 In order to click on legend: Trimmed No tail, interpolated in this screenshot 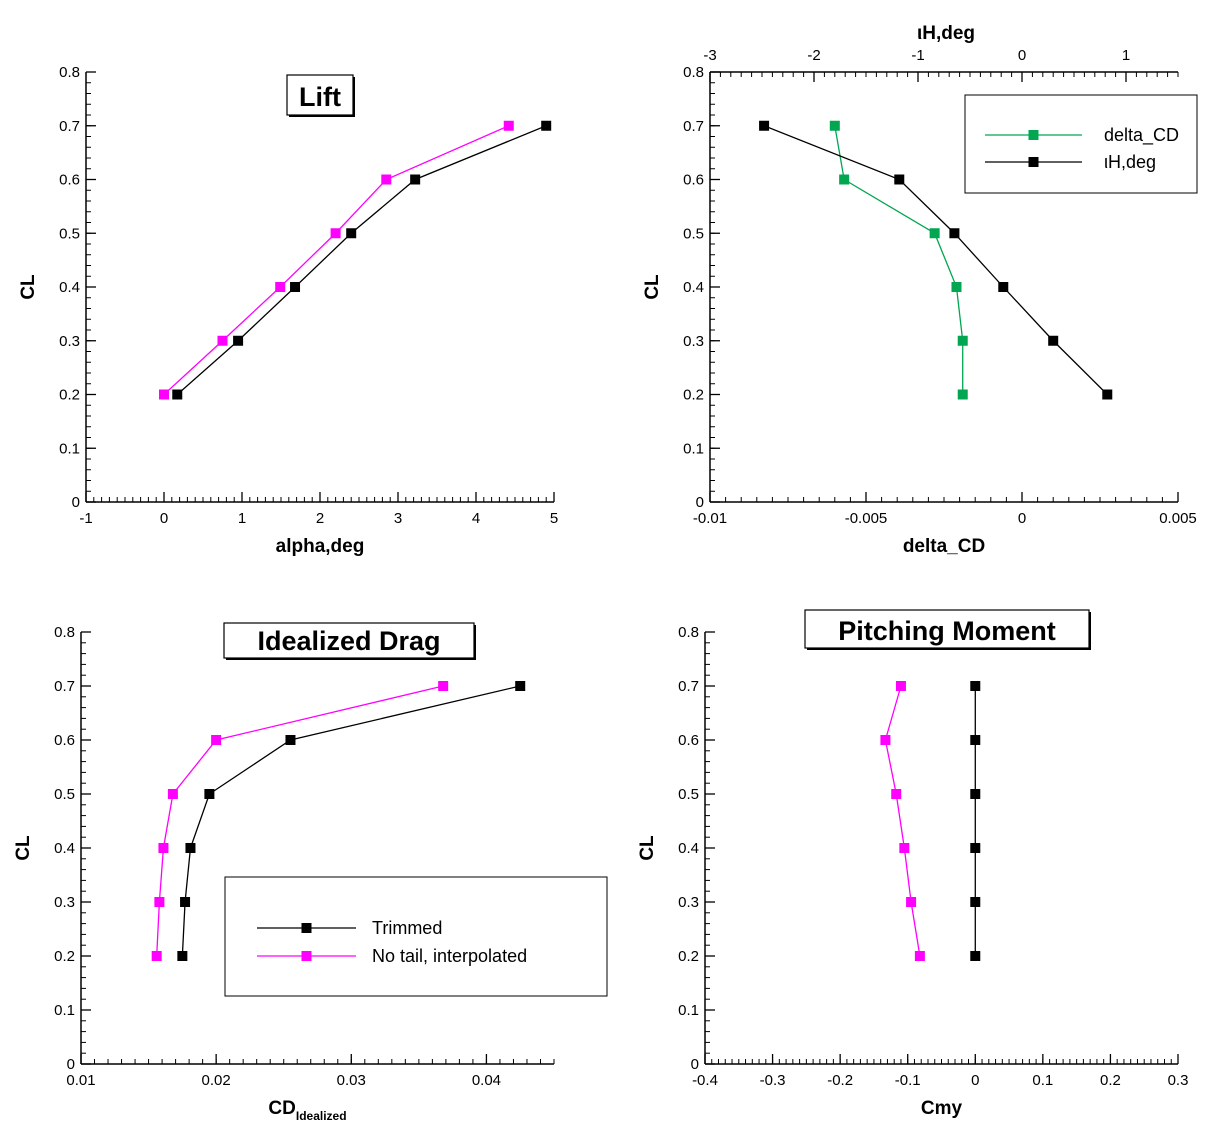, I will do `click(416, 936)`.